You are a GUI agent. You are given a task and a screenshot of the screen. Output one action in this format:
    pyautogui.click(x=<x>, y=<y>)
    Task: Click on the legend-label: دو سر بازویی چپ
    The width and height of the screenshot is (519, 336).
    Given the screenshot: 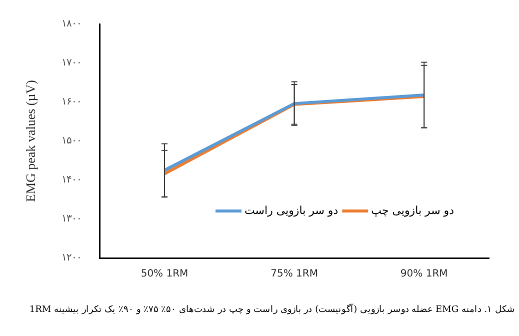 What is the action you would take?
    pyautogui.click(x=412, y=210)
    